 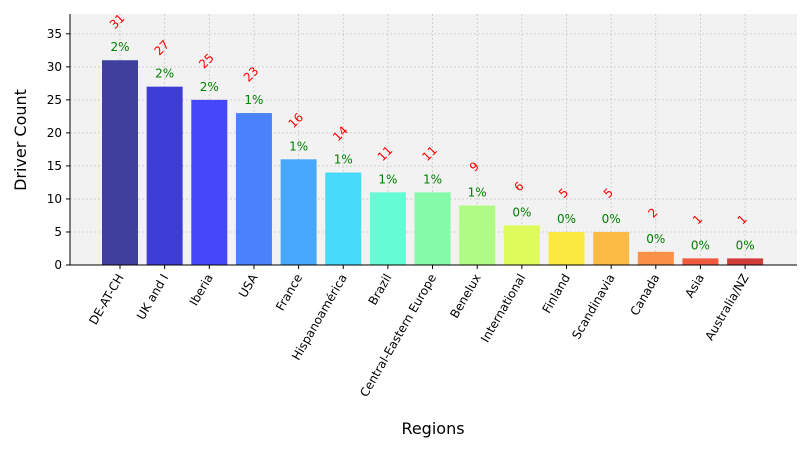 What do you see at coordinates (54, 133) in the screenshot?
I see `y-tick-label: 20` at bounding box center [54, 133].